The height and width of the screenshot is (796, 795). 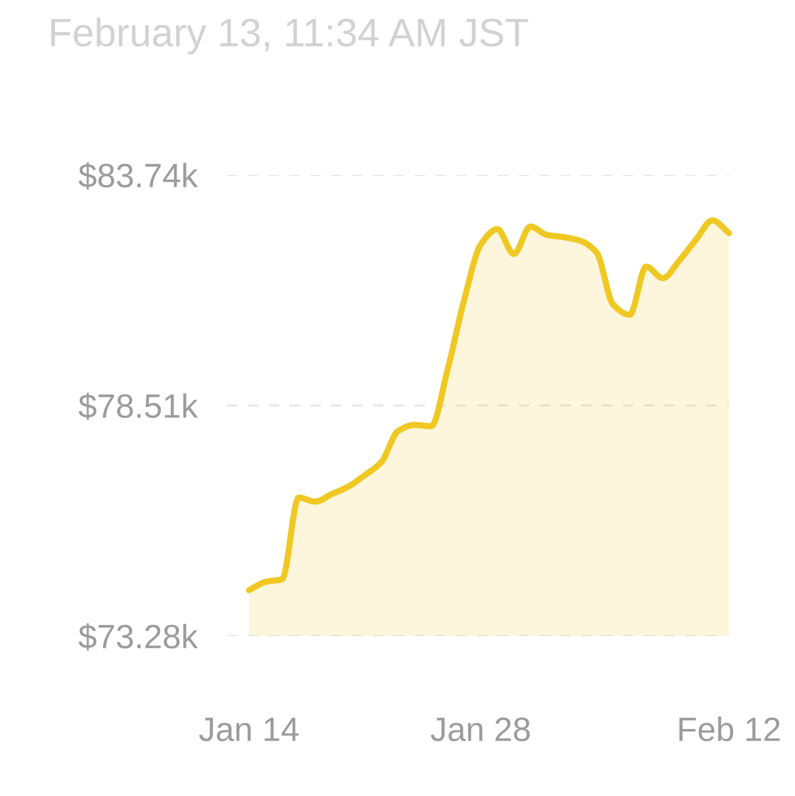 I want to click on y-tick-label: $83.74k, so click(x=138, y=176).